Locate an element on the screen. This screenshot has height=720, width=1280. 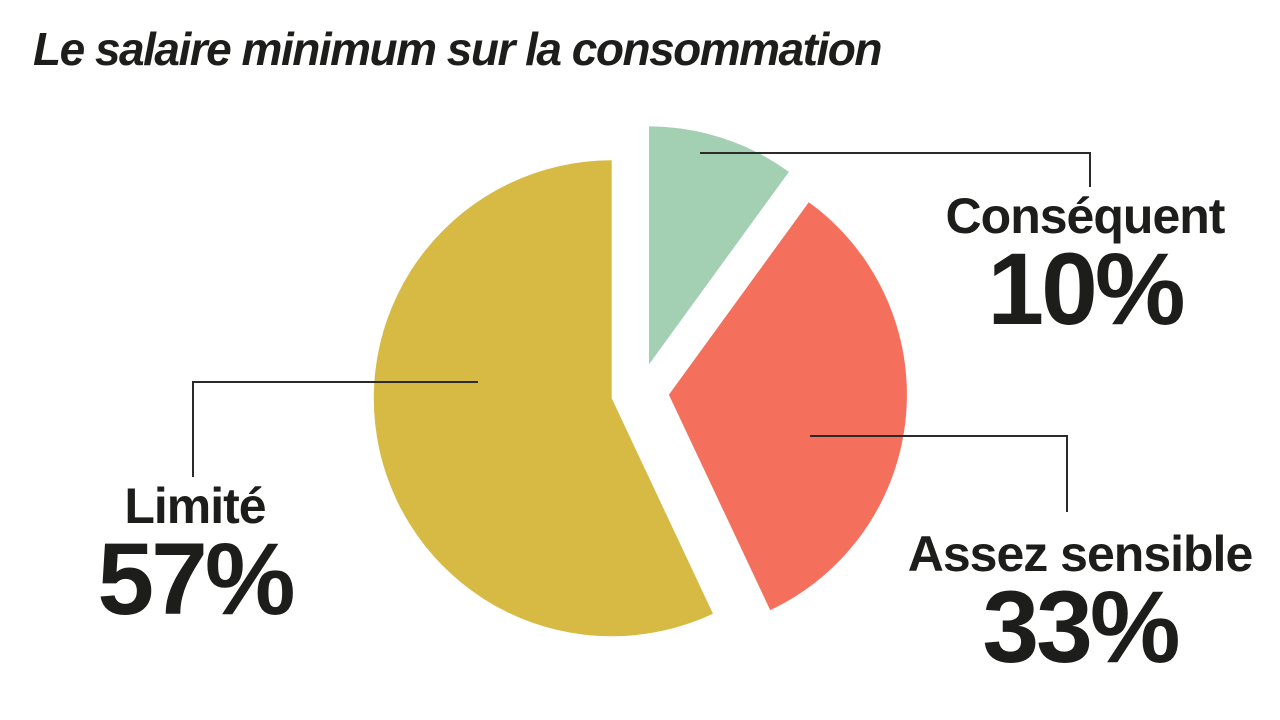
callout-limite-value: 57% is located at coordinates (196, 578).